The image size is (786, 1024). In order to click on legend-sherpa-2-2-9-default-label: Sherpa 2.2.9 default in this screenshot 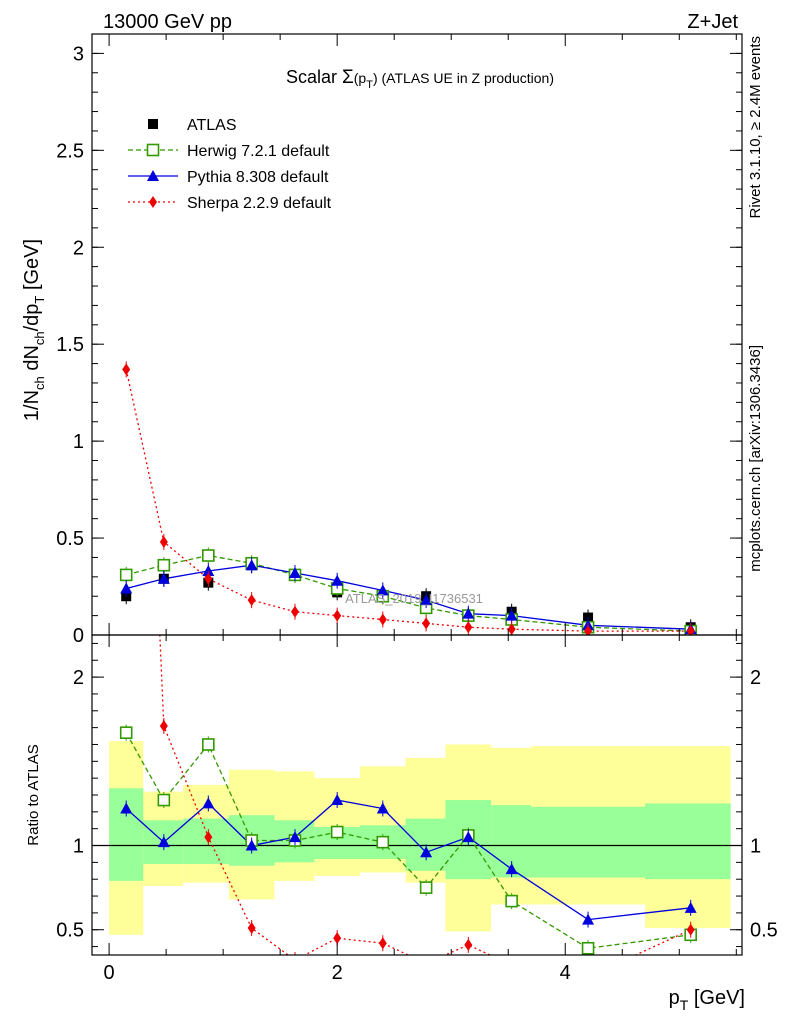, I will do `click(259, 203)`.